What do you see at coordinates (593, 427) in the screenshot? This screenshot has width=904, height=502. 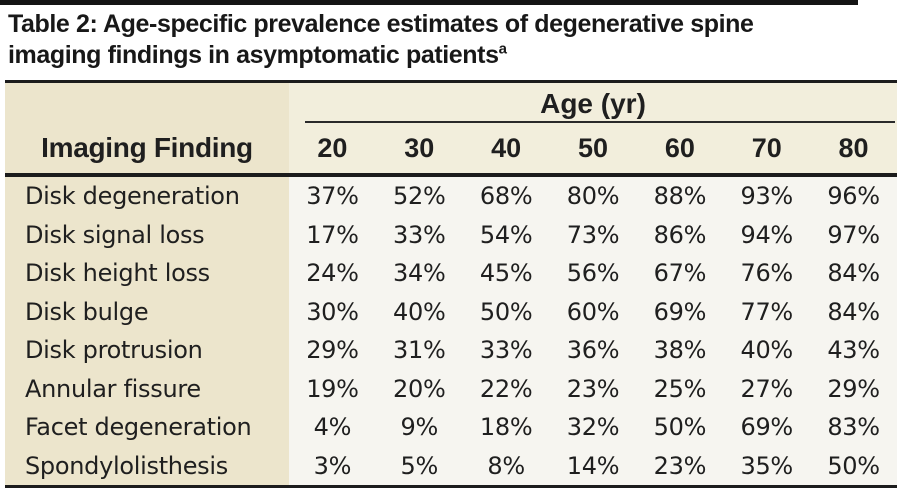 I see `value-cell: 32%` at bounding box center [593, 427].